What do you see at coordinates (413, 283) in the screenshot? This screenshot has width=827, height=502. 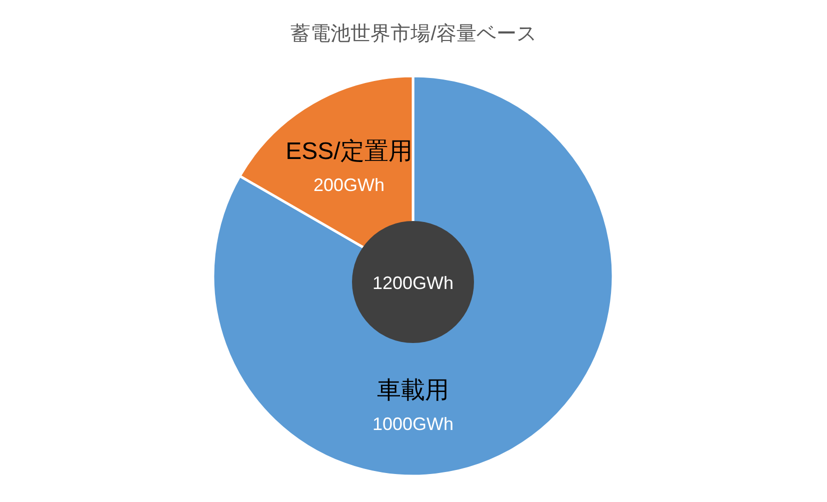 I see `text: 1200GWh` at bounding box center [413, 283].